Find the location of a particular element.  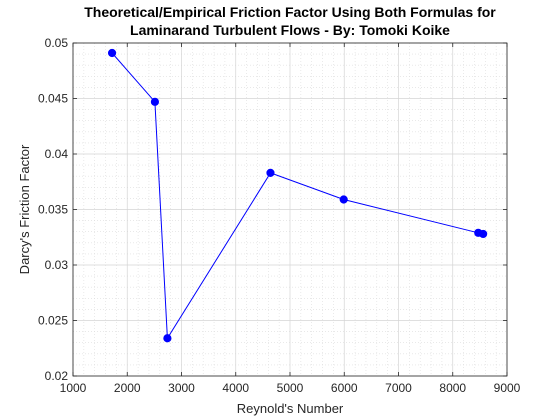

y-axis-label: Darcy's Friction Factor is located at coordinates (24, 209).